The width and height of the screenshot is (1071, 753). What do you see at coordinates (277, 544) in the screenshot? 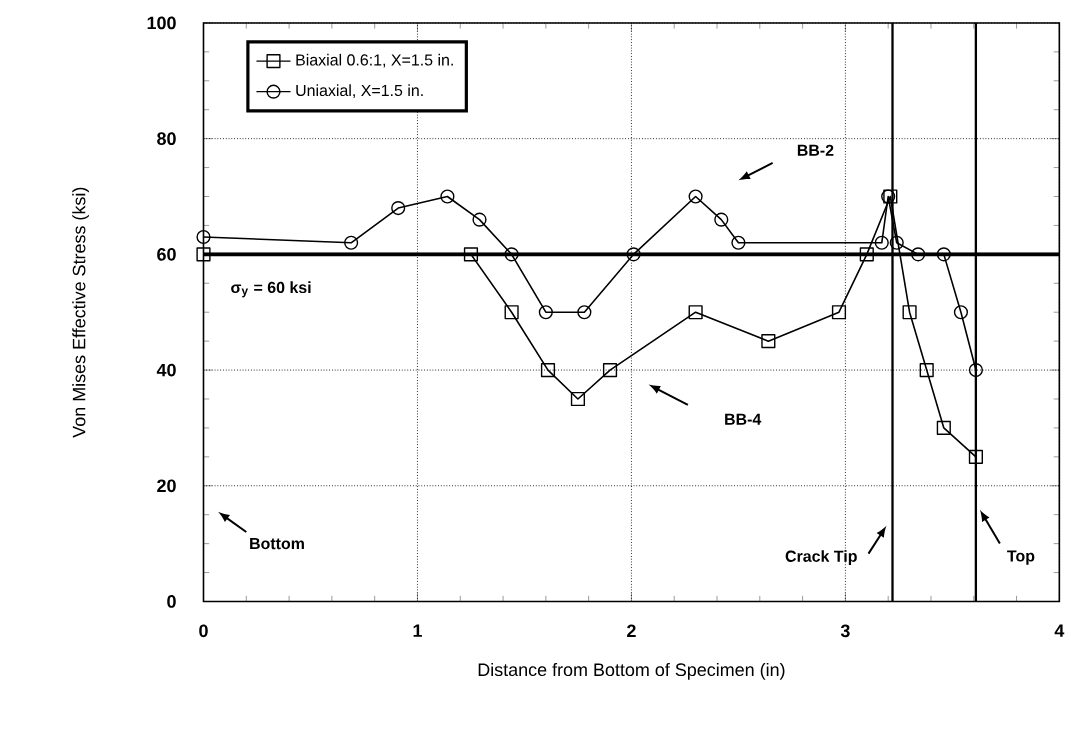
I see `annotation: Bottom` at bounding box center [277, 544].